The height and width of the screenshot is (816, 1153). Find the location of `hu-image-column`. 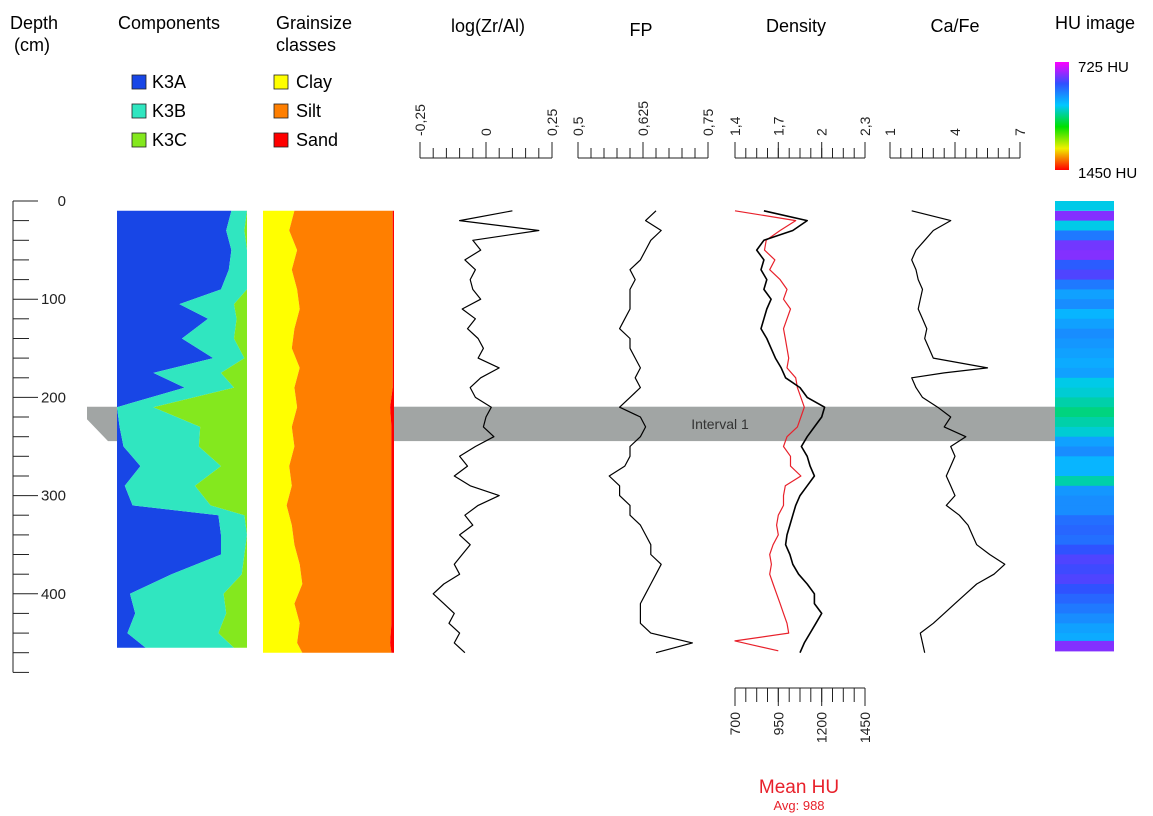

hu-image-column is located at coordinates (1084, 426).